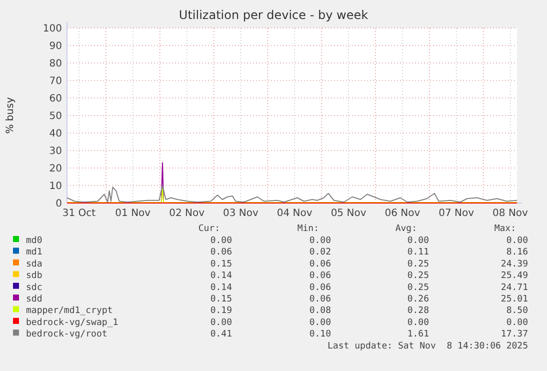 Image resolution: width=547 pixels, height=371 pixels. Describe the element at coordinates (59, 204) in the screenshot. I see `y-tick-label: 0` at that location.